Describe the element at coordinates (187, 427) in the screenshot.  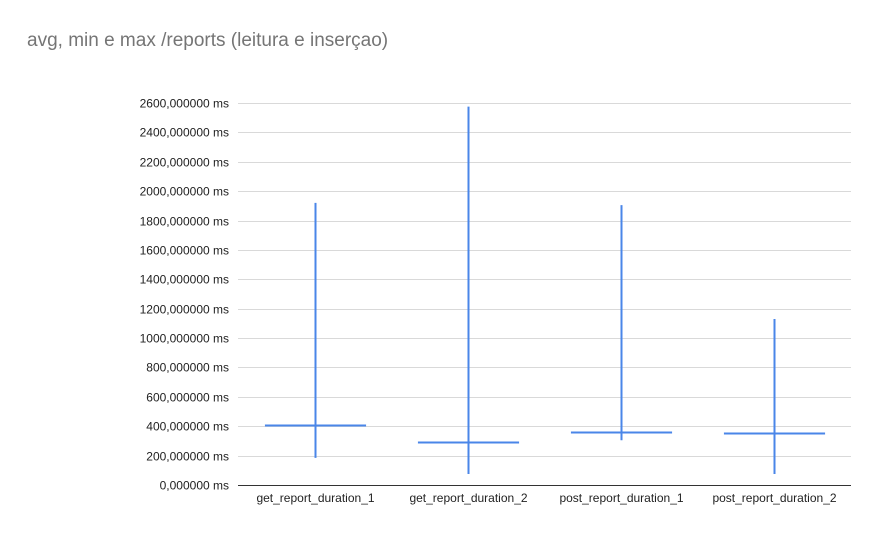
I see `y-tick-label: 400,000000 ms` at that location.